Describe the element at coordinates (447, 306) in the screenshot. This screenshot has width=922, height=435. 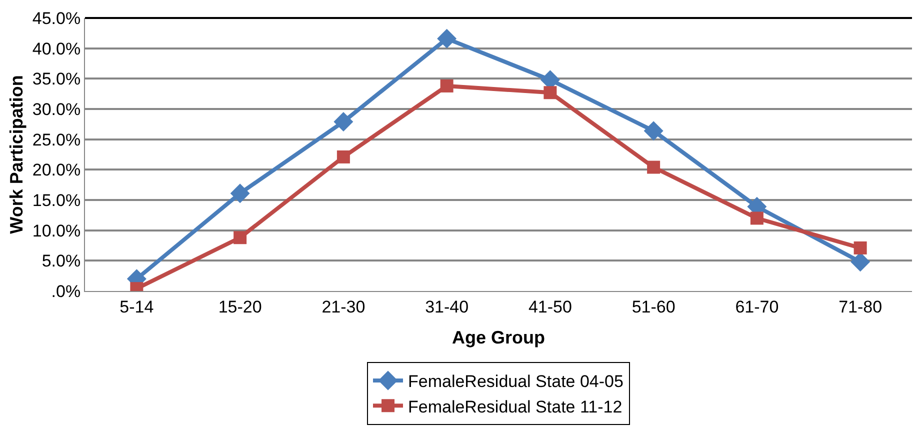
I see `x-tick-label: 31-40` at that location.